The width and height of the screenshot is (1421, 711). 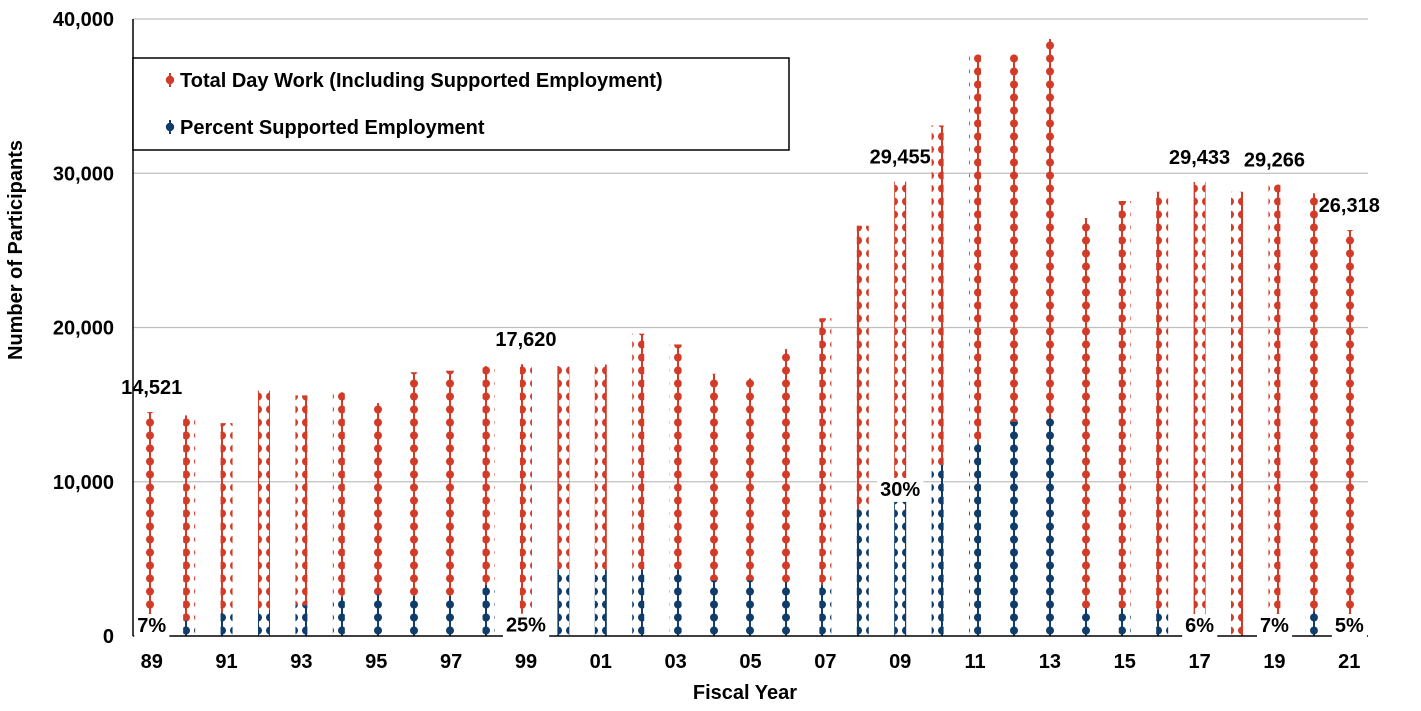 What do you see at coordinates (451, 662) in the screenshot?
I see `x-tick-label: 97` at bounding box center [451, 662].